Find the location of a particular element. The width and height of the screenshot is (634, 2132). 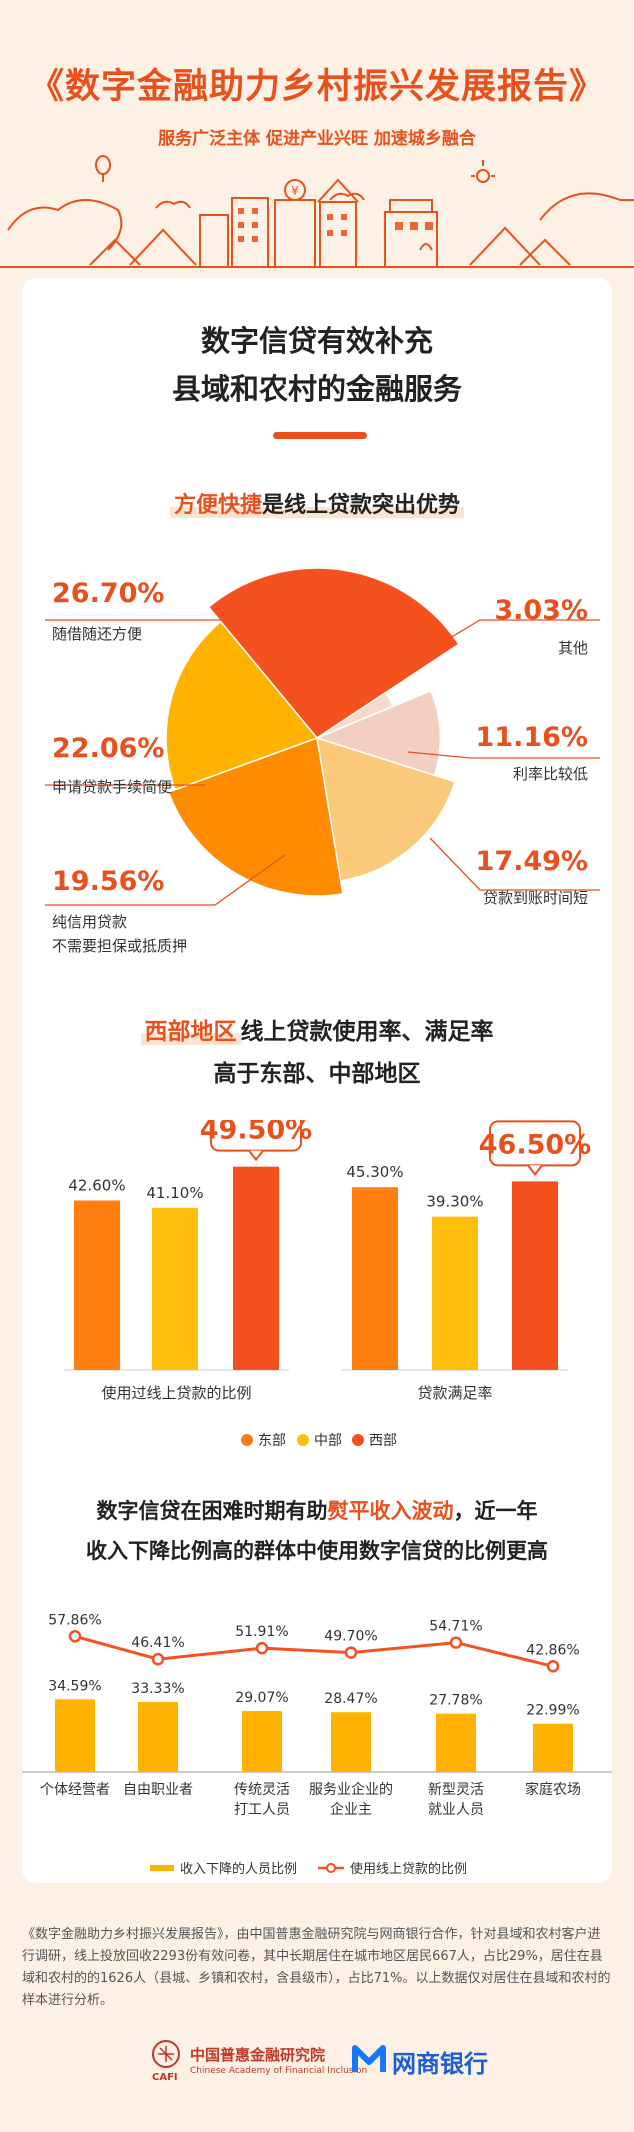

section2-title-rest: 线上贷款使用率、满足率 is located at coordinates (367, 1032).